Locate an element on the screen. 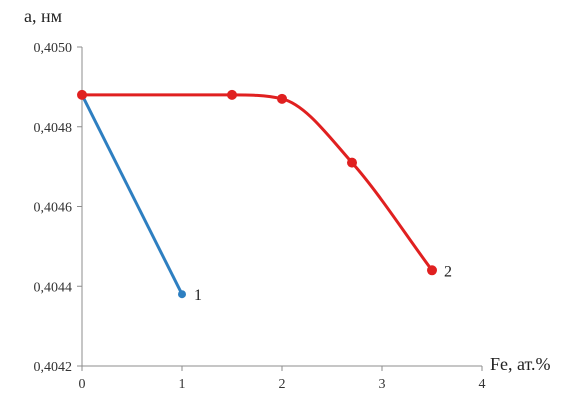 Image resolution: width=577 pixels, height=398 pixels. x-tick-label: 1 is located at coordinates (182, 384).